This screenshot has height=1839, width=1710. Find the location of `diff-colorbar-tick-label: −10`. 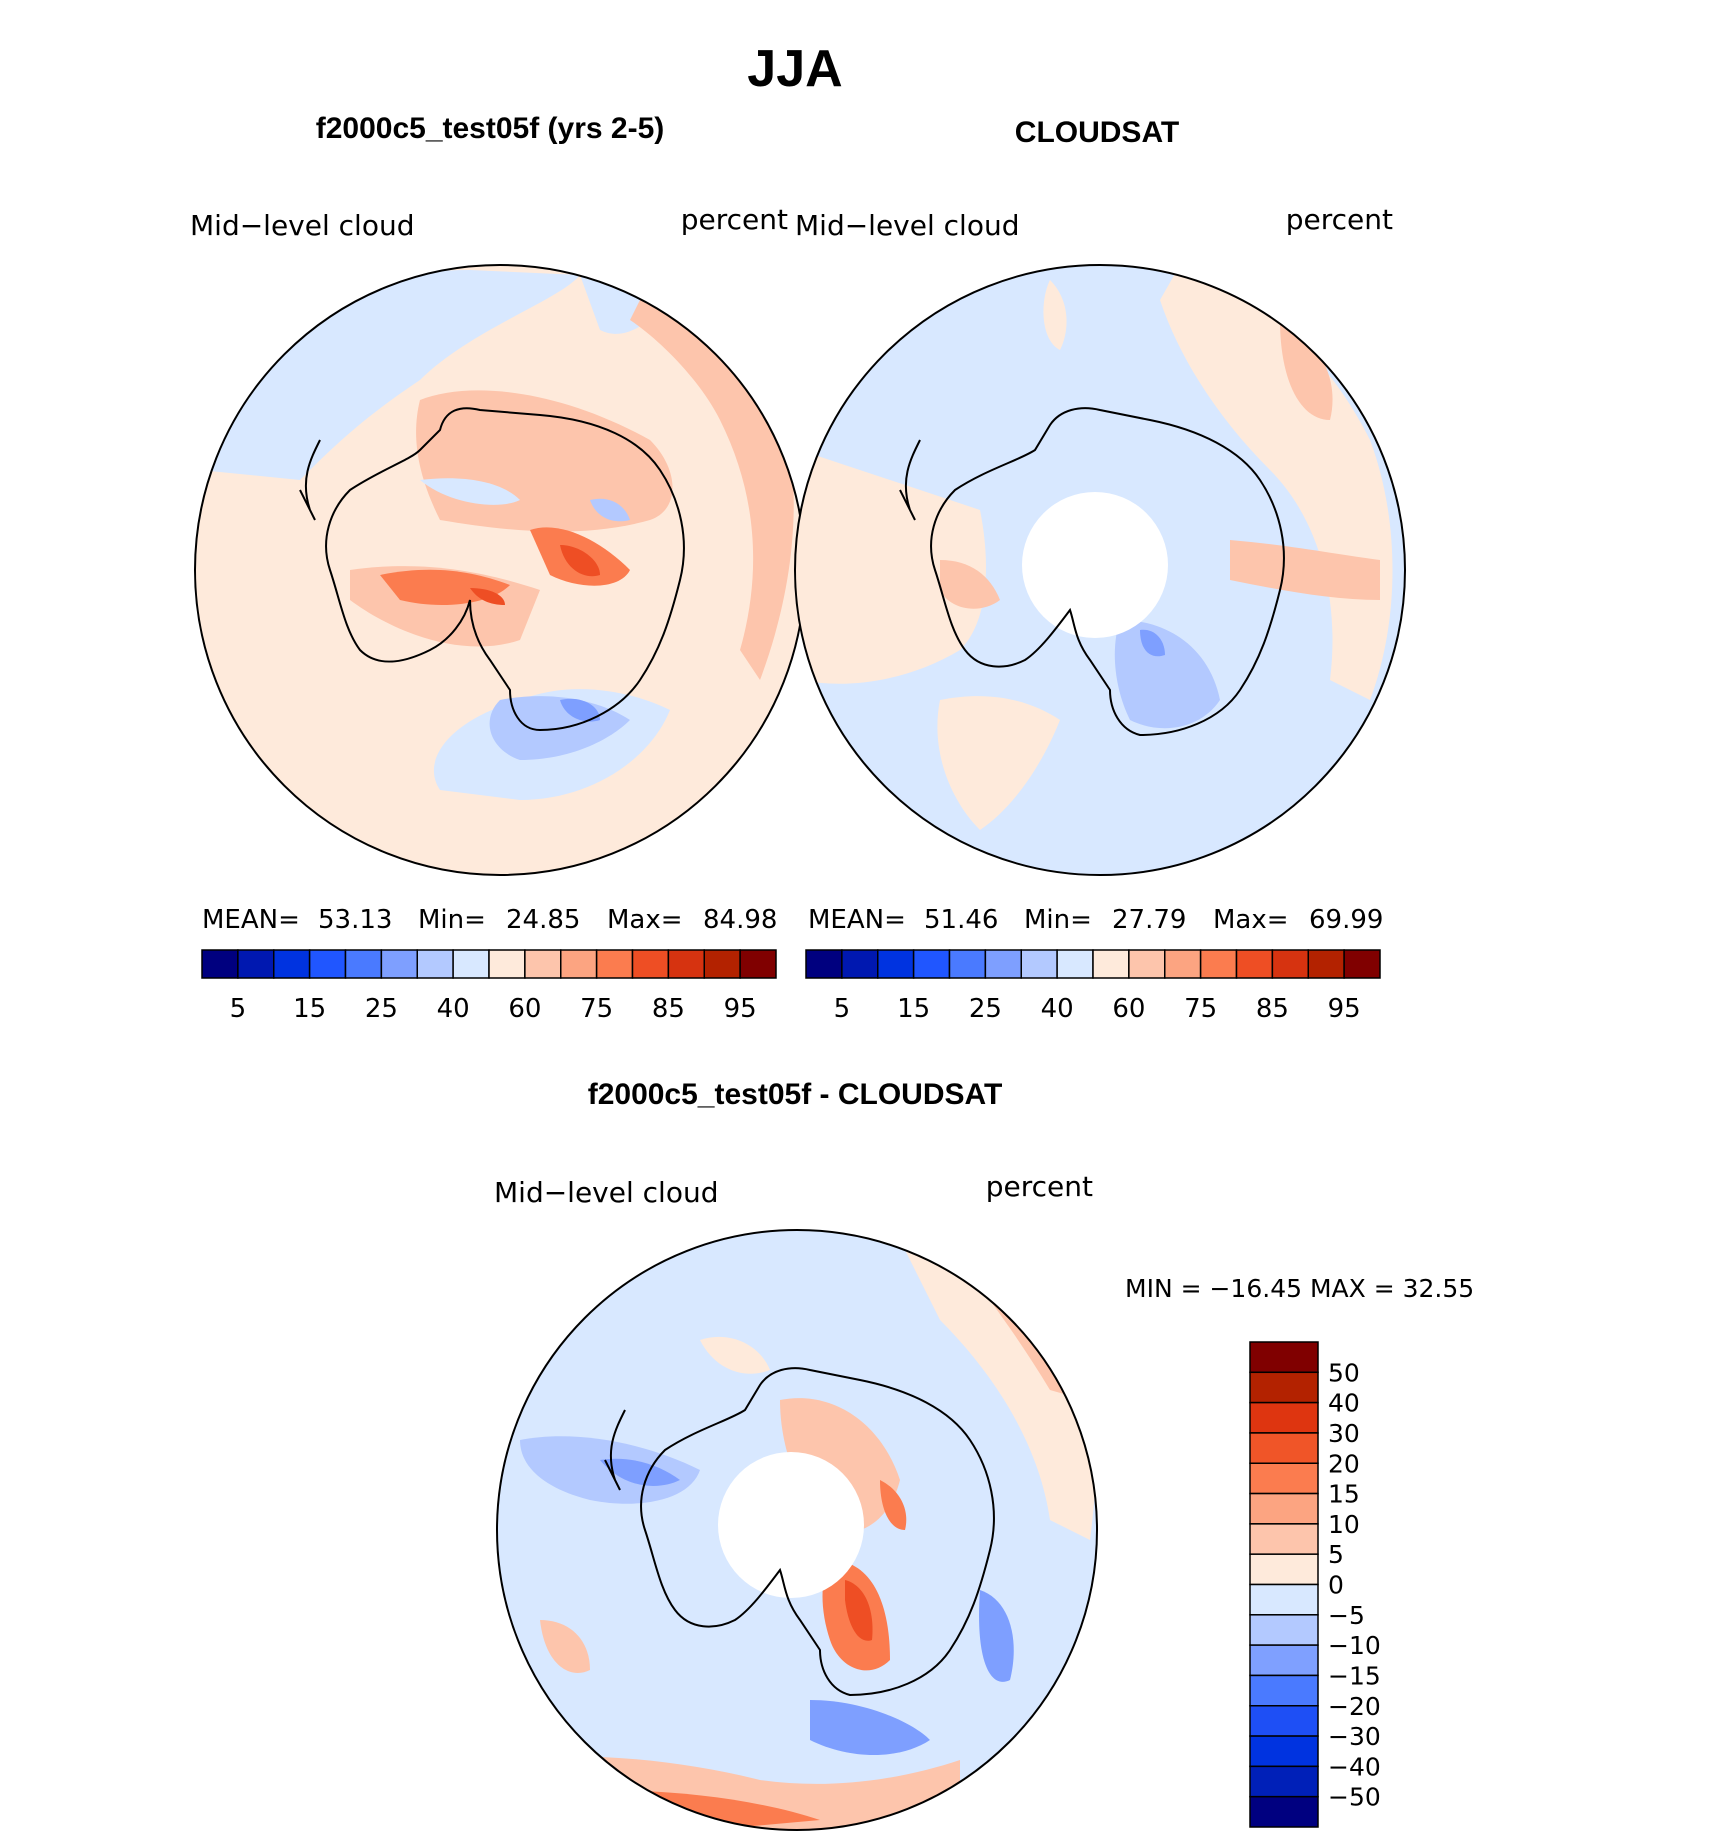

diff-colorbar-tick-label: −10 is located at coordinates (1354, 1645).